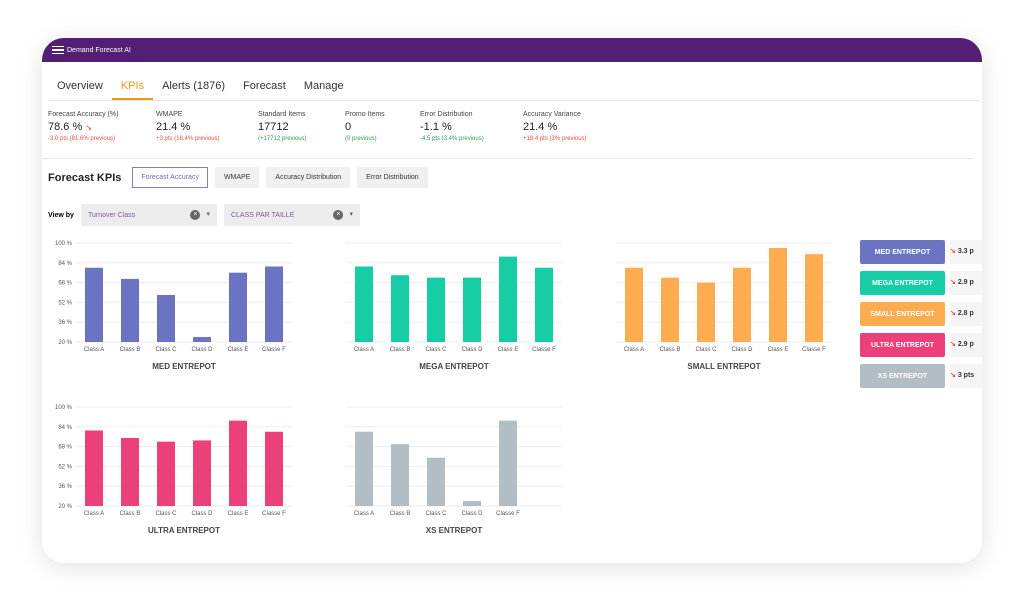 Image resolution: width=1024 pixels, height=611 pixels. What do you see at coordinates (902, 283) in the screenshot?
I see `legend-label: MEGA ENTREPOT` at bounding box center [902, 283].